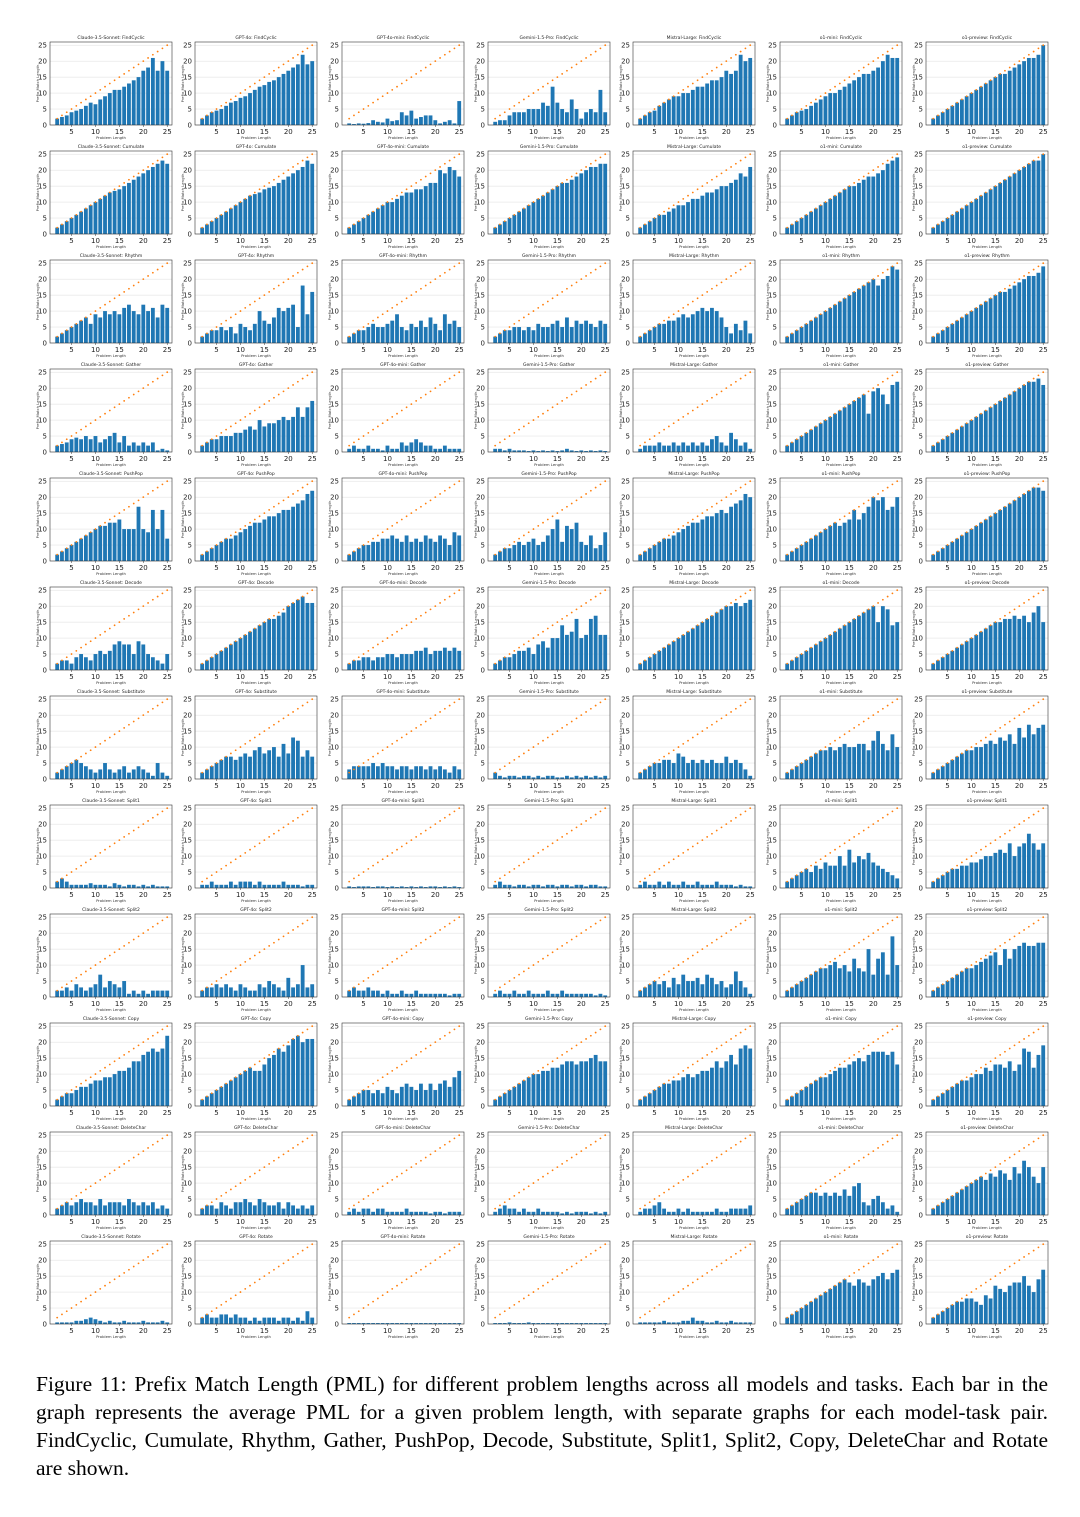  I want to click on x-axis-label: Problem Length, so click(549, 573).